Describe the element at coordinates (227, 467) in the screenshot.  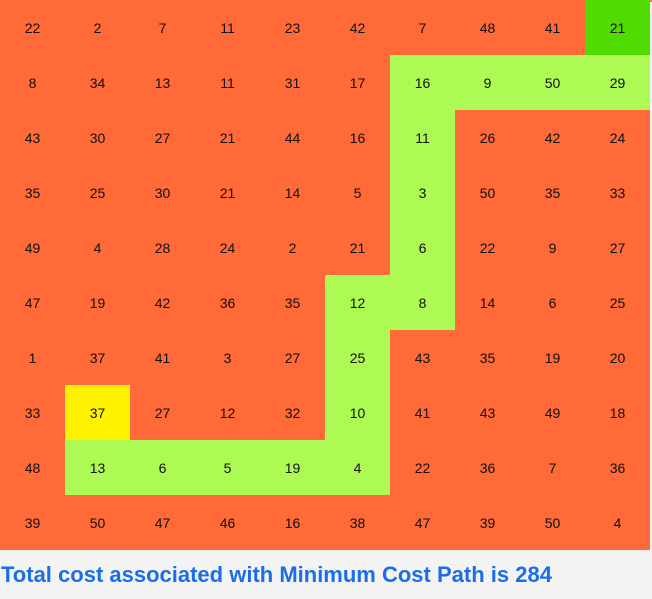
I see `path-cell: 5` at that location.